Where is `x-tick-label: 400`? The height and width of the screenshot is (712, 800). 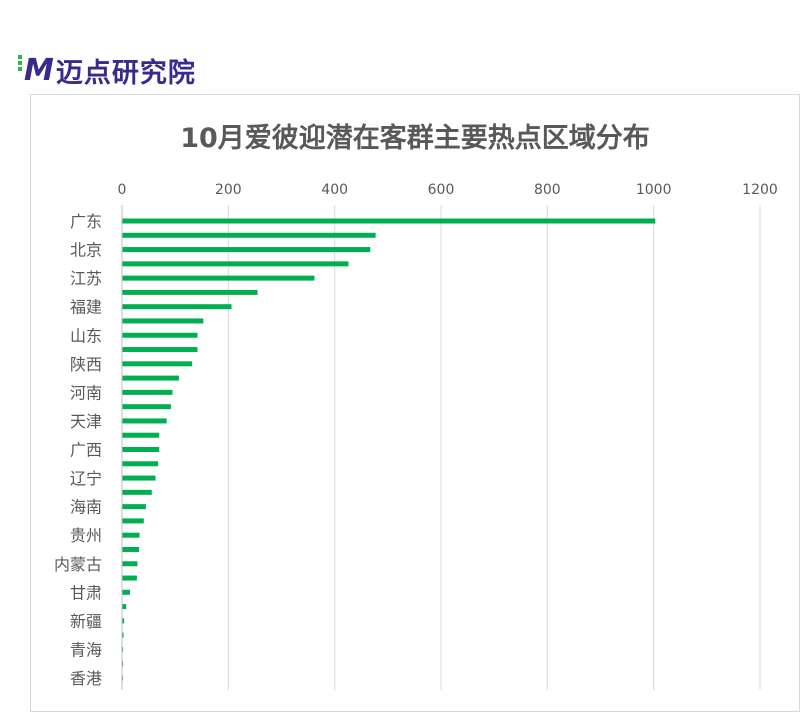 x-tick-label: 400 is located at coordinates (334, 190).